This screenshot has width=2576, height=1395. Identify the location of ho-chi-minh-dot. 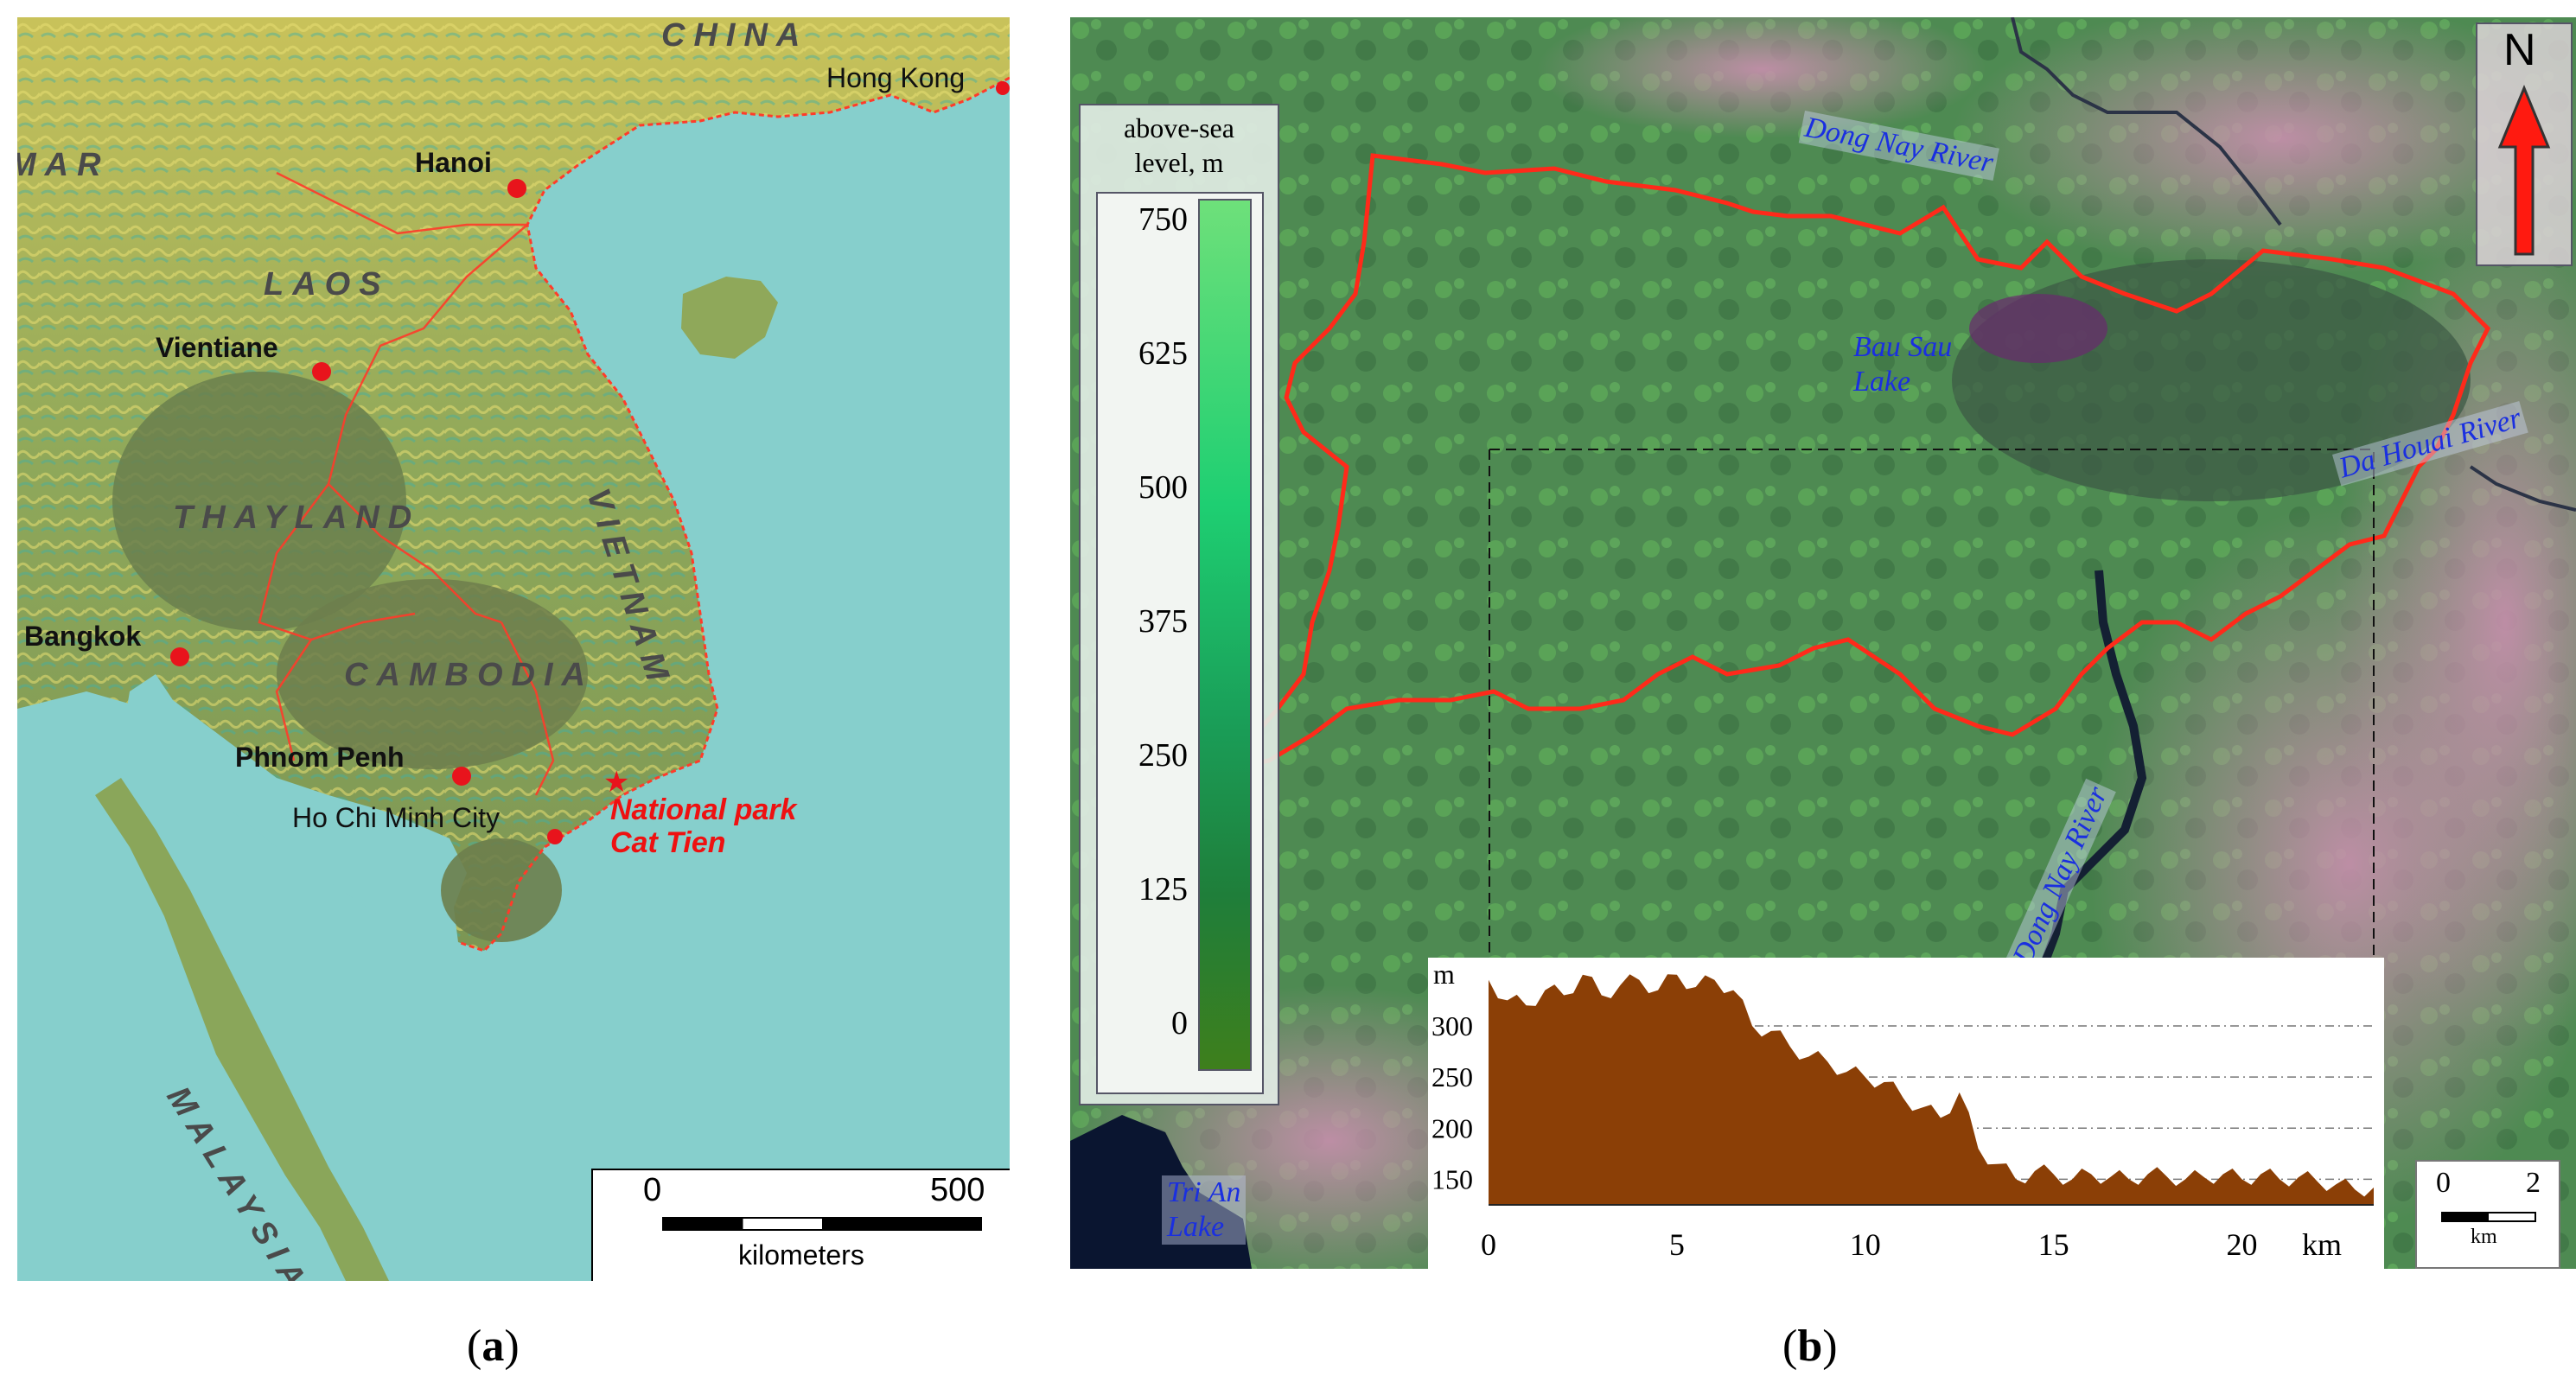
(555, 836).